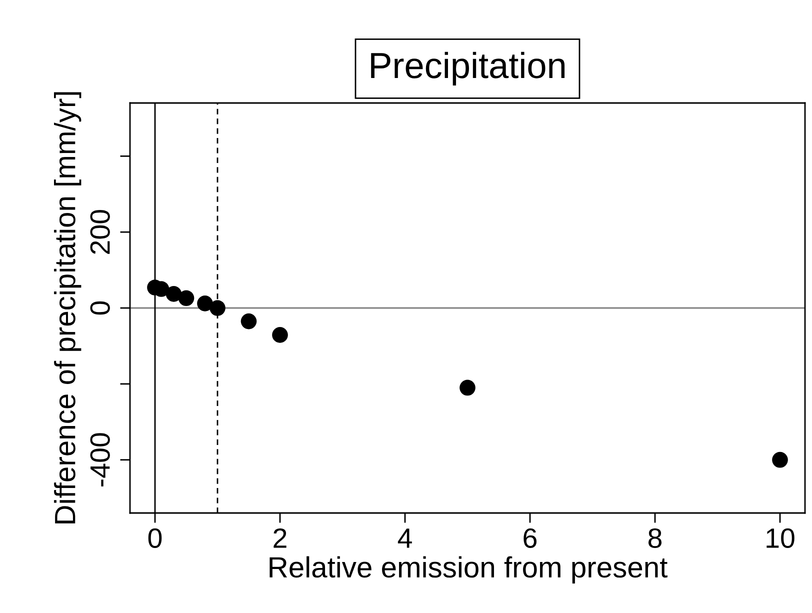 The image size is (812, 613). What do you see at coordinates (780, 538) in the screenshot?
I see `x-tick-label: 10` at bounding box center [780, 538].